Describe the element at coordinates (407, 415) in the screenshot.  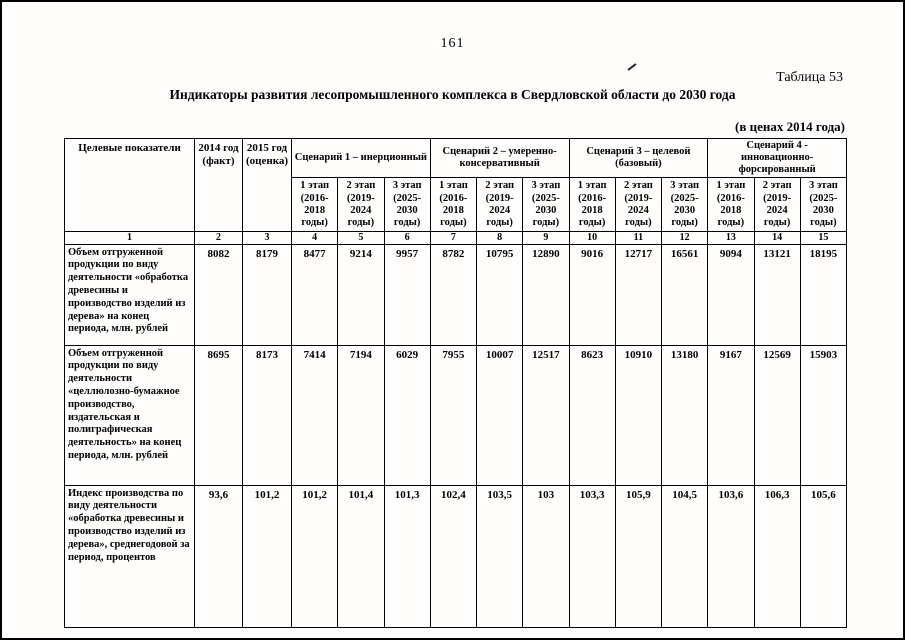
I see `value-cell: 6029` at that location.